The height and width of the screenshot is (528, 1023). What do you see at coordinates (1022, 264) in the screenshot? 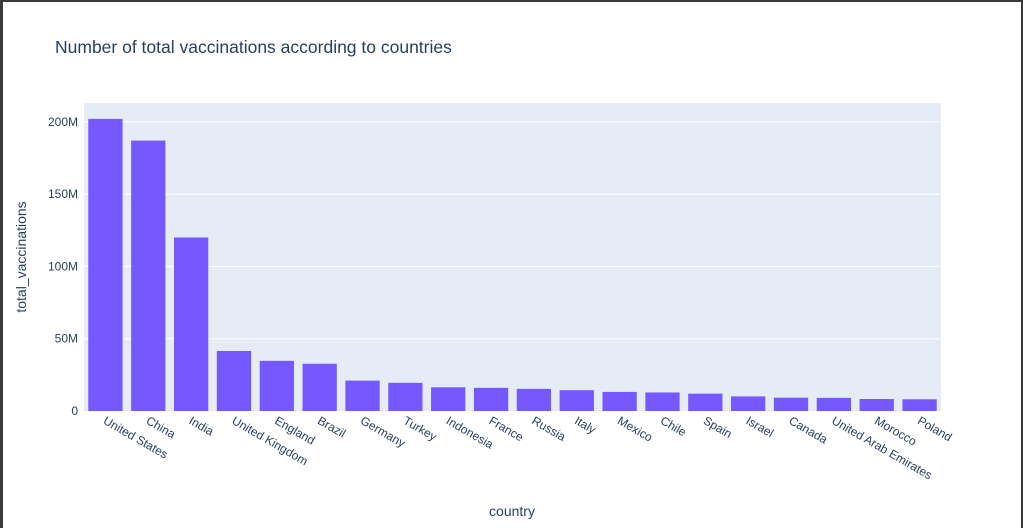
I see `window-frame-right` at bounding box center [1022, 264].